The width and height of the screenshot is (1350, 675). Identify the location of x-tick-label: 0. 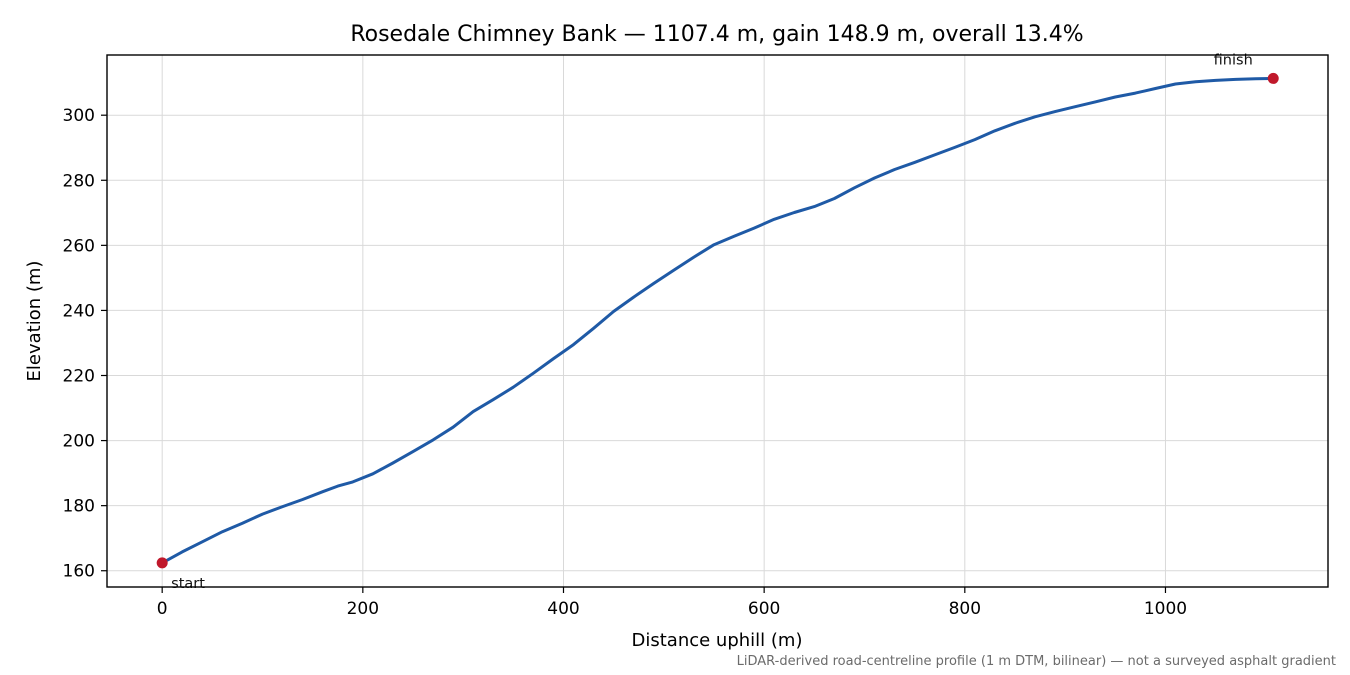
(162, 609).